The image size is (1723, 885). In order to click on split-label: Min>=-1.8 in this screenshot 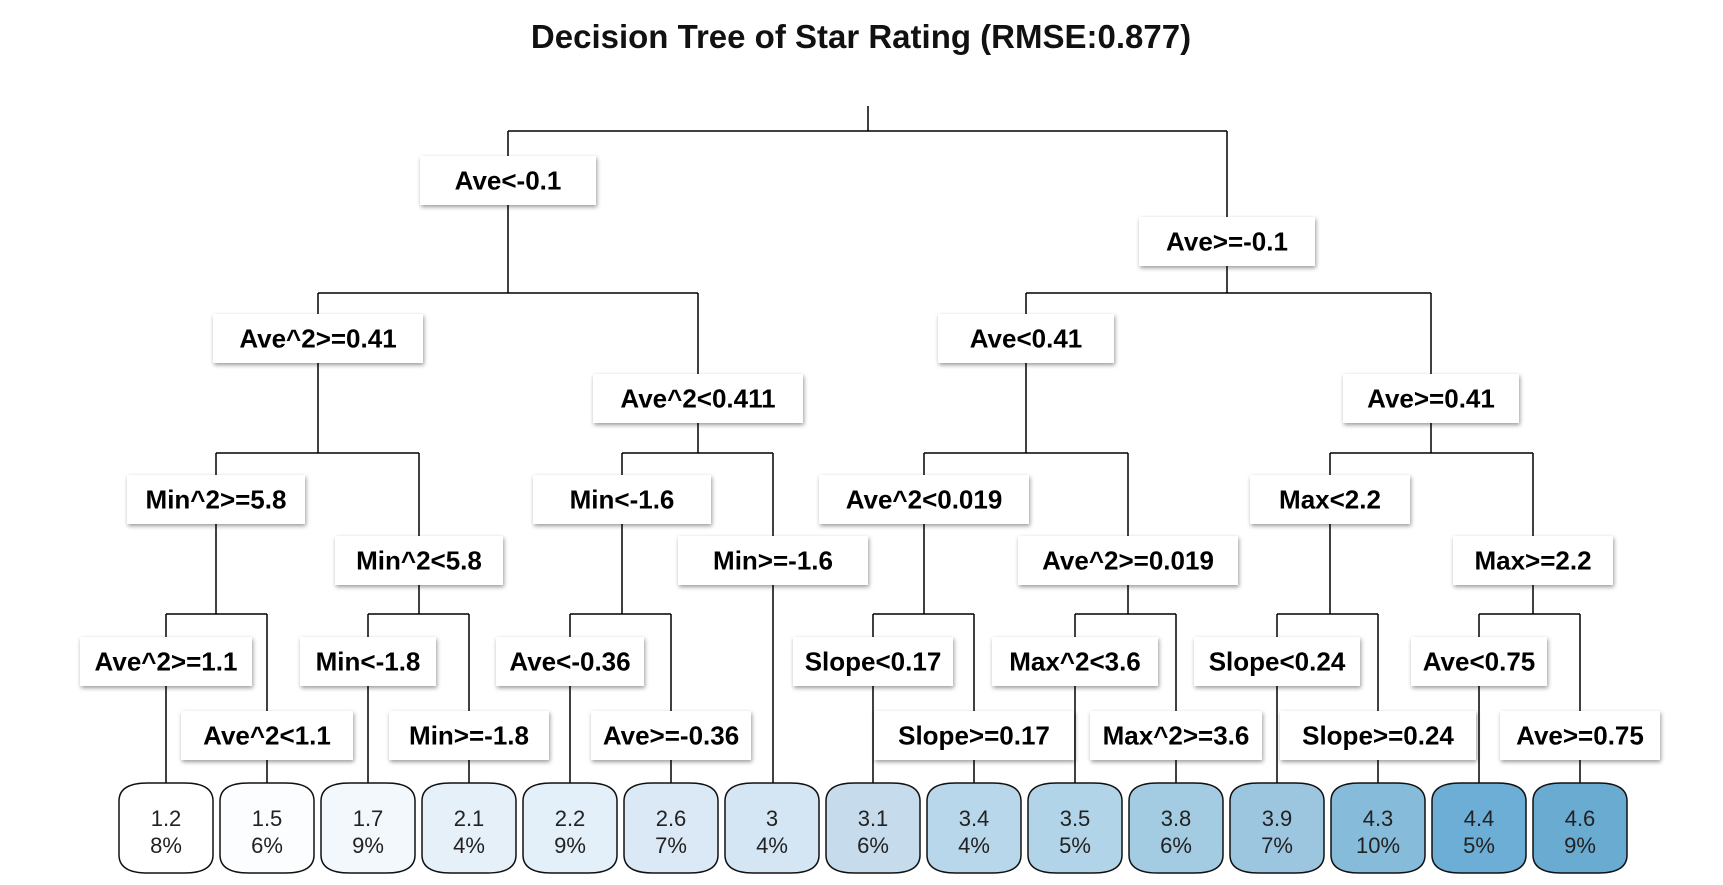, I will do `click(469, 736)`.